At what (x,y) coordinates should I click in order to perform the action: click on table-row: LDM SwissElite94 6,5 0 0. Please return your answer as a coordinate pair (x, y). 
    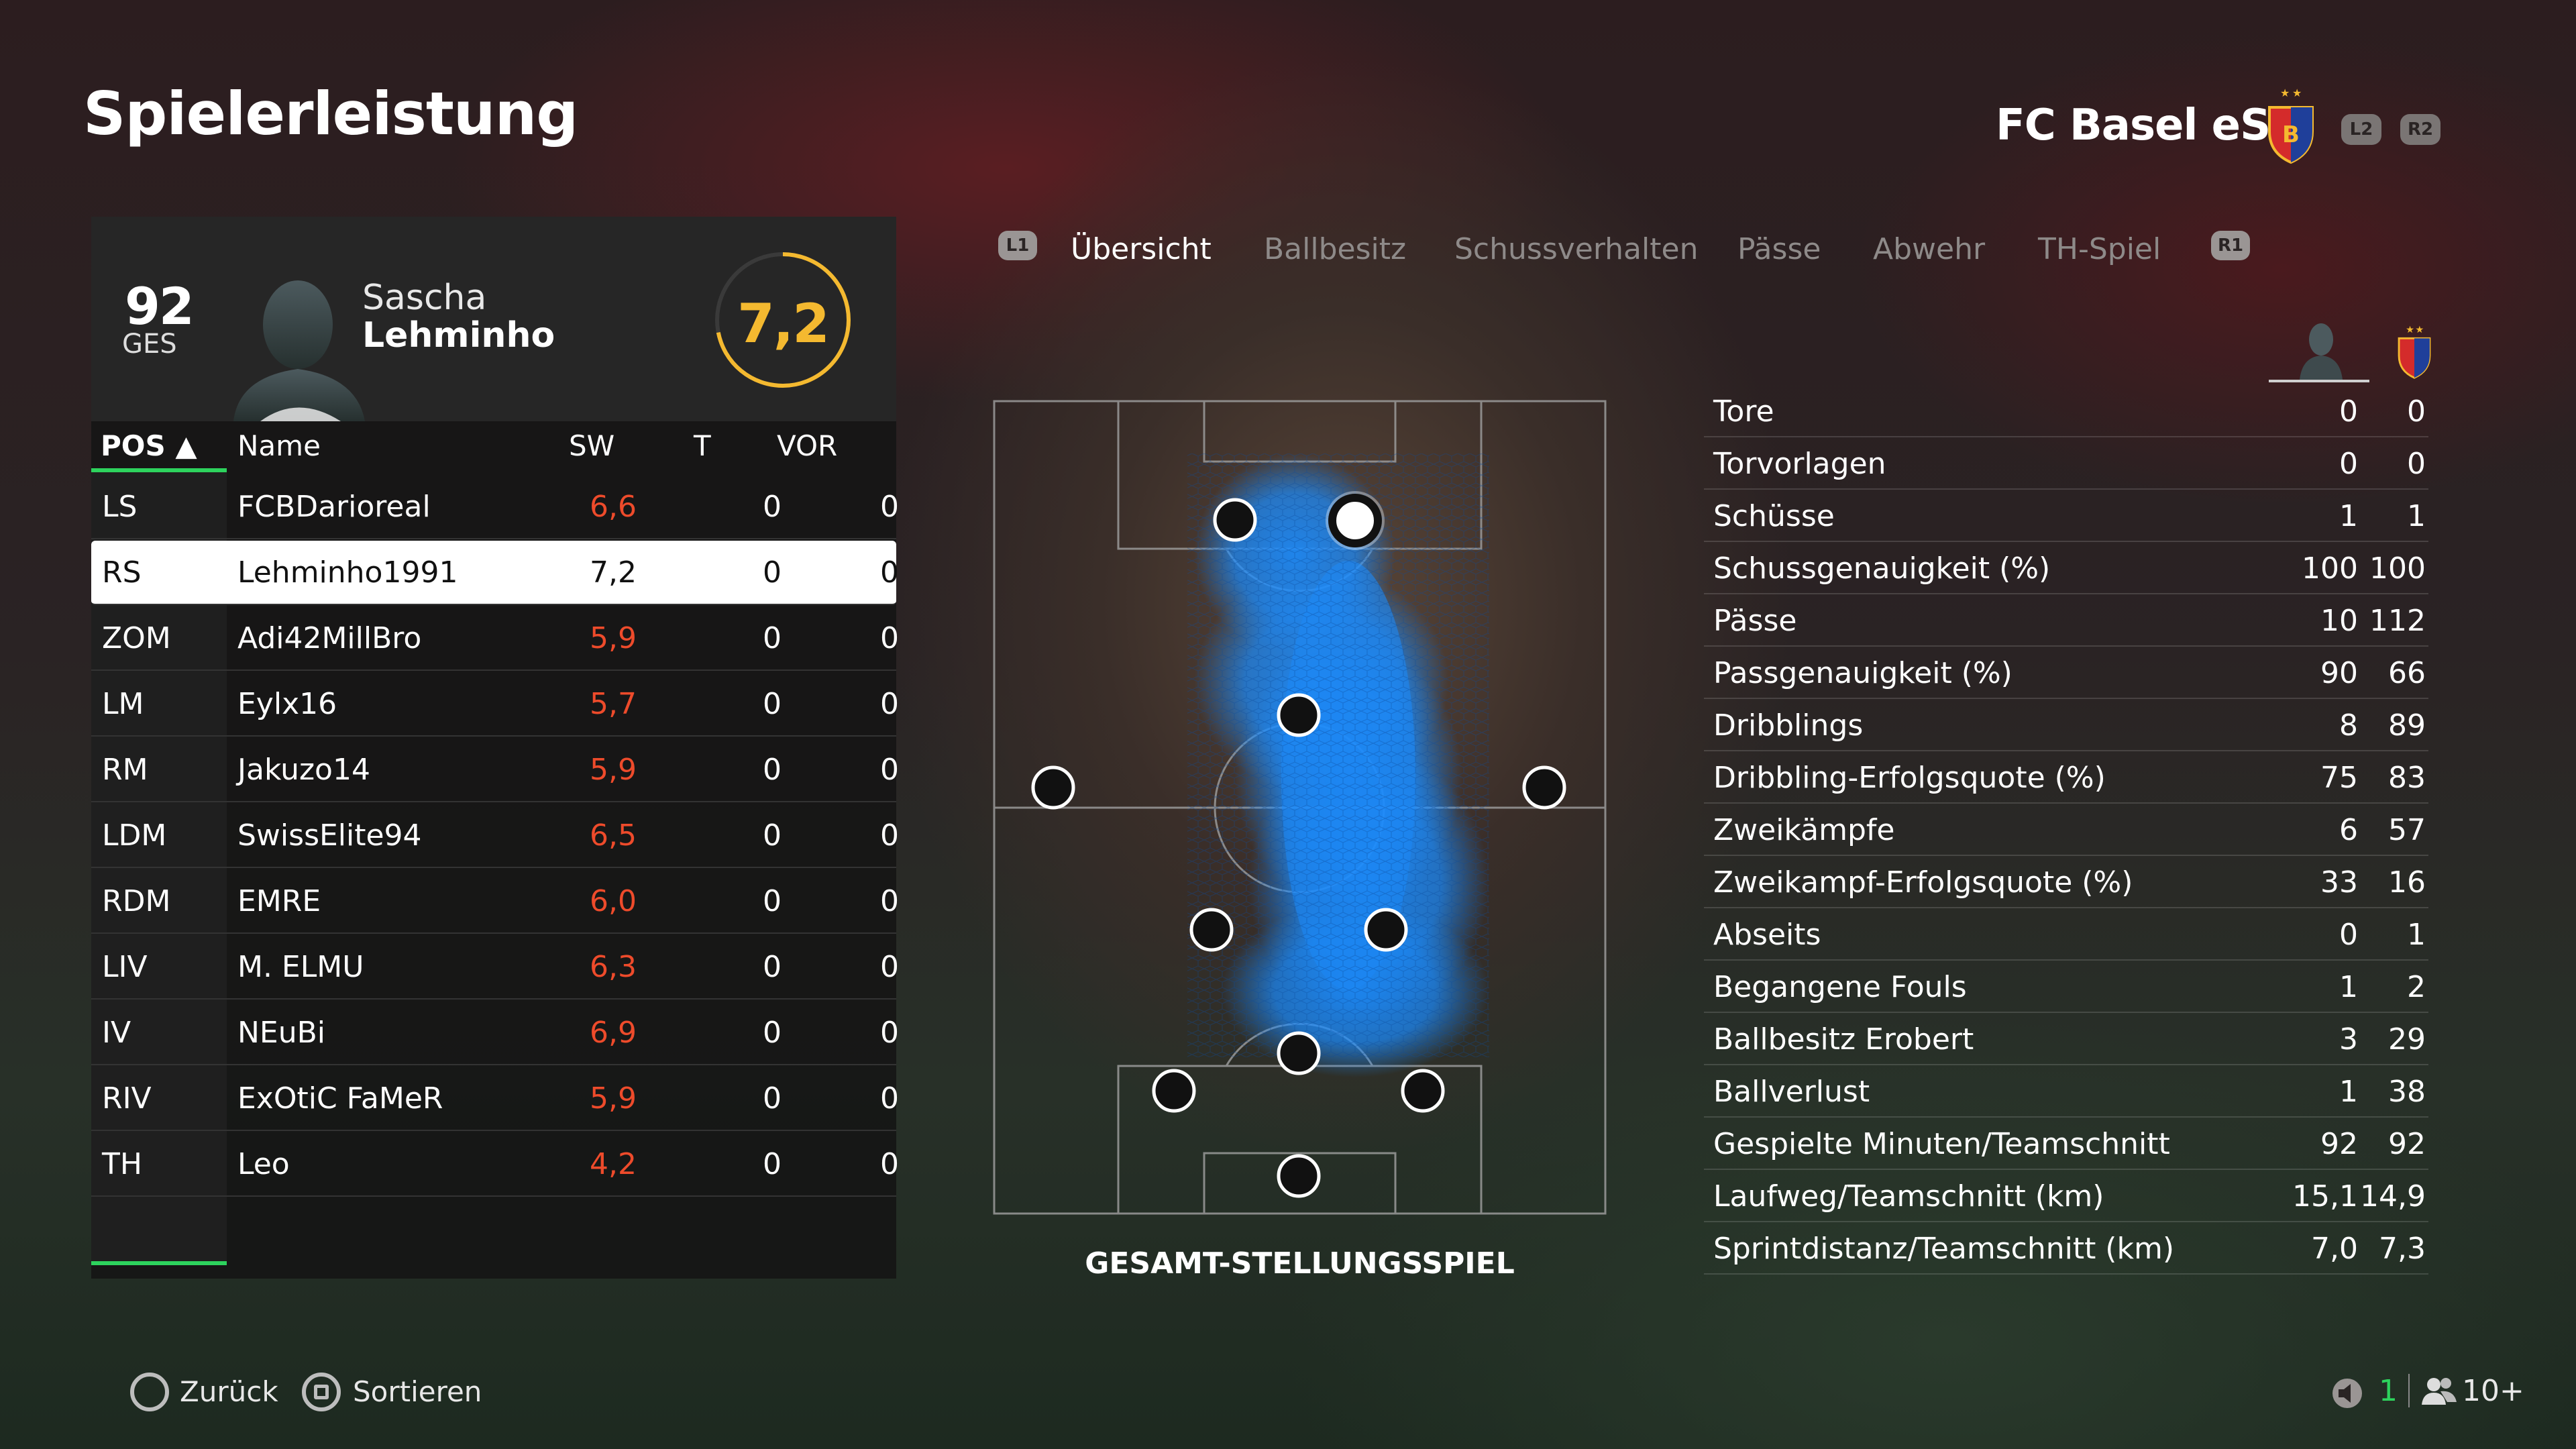
    Looking at the image, I should click on (495, 836).